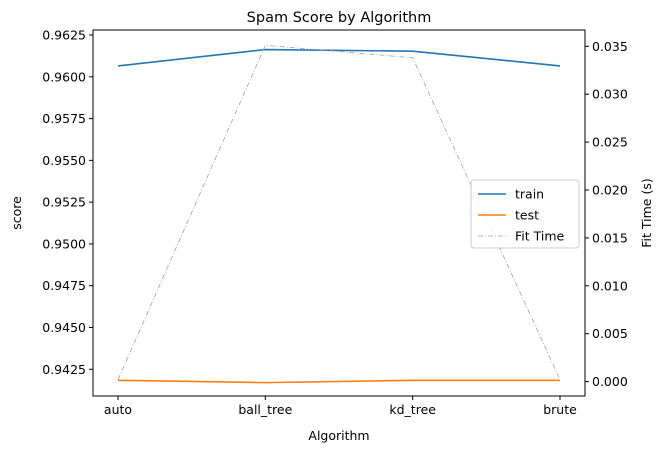 This screenshot has width=663, height=453. I want to click on legend: train test Fit Time, so click(525, 214).